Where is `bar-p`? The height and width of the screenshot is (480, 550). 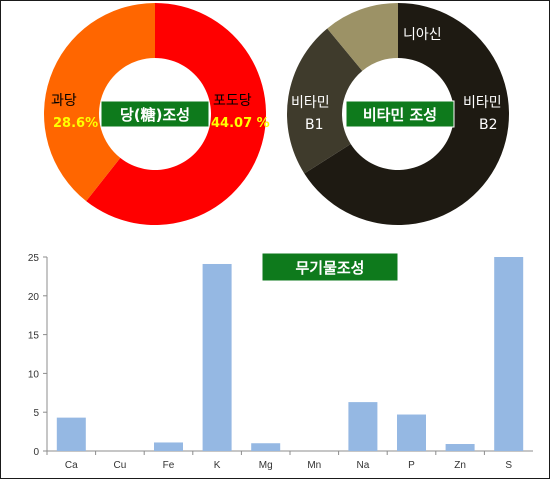
bar-p is located at coordinates (411, 432).